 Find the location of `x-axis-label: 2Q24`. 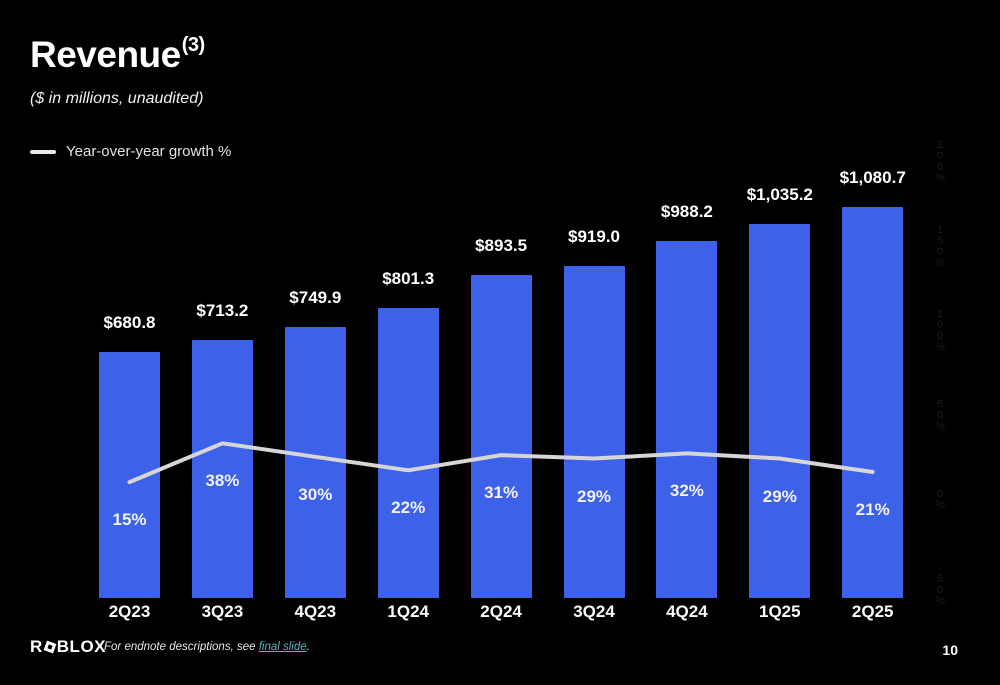

x-axis-label: 2Q24 is located at coordinates (501, 611).